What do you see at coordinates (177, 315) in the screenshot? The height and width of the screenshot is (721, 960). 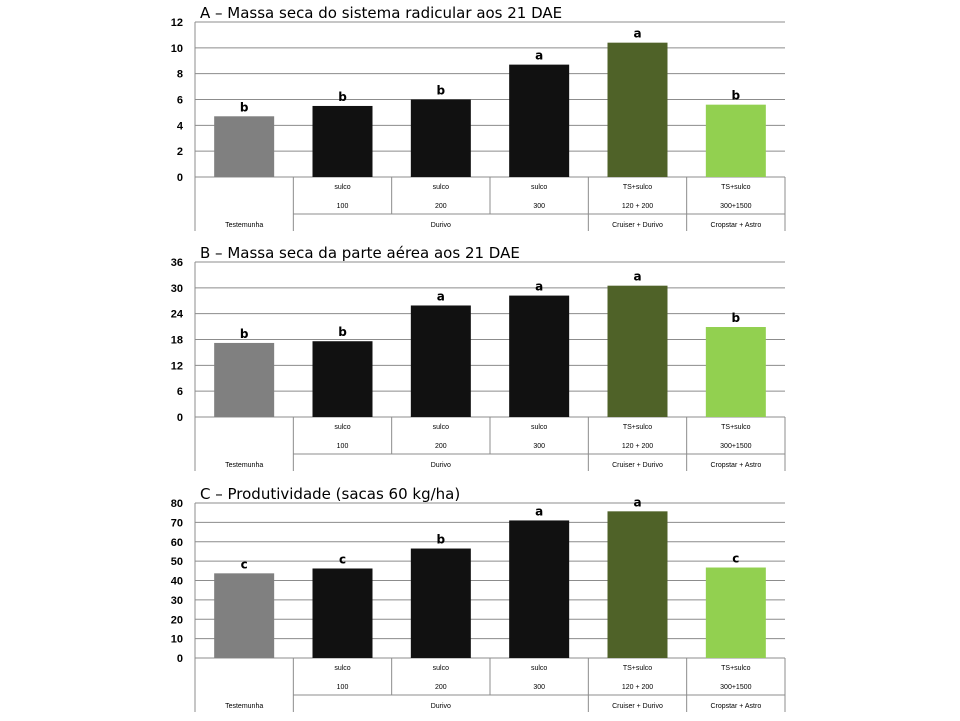 I see `y-tick-label: 24` at bounding box center [177, 315].